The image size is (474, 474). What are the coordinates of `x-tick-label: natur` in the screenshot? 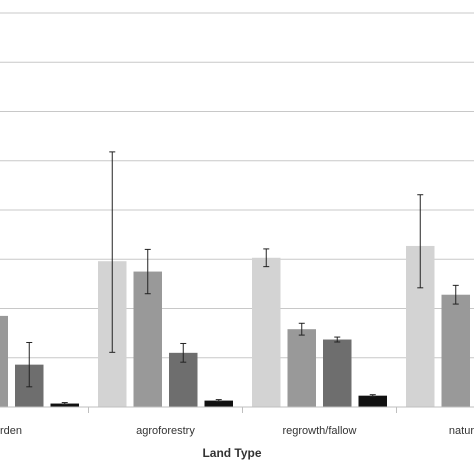 It's located at (461, 431).